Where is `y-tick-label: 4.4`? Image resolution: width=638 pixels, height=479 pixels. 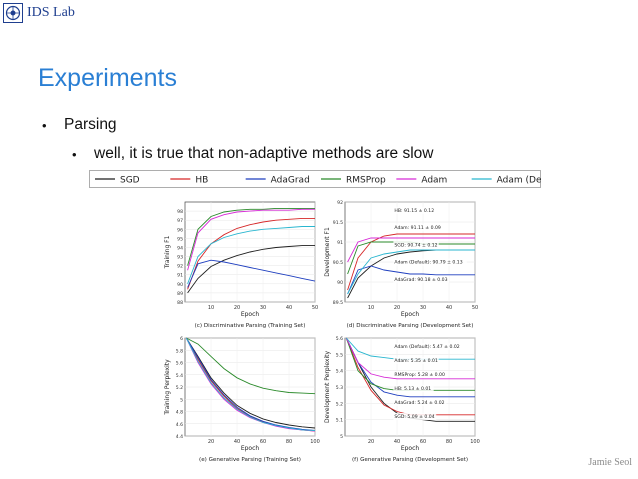 y-tick-label: 4.4 is located at coordinates (179, 437).